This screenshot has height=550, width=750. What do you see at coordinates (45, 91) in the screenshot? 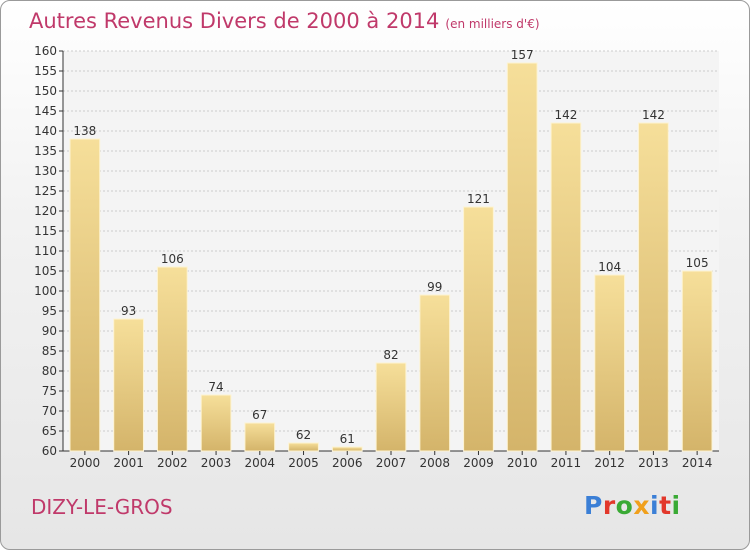
I see `y-tick-label: 150` at bounding box center [45, 91].